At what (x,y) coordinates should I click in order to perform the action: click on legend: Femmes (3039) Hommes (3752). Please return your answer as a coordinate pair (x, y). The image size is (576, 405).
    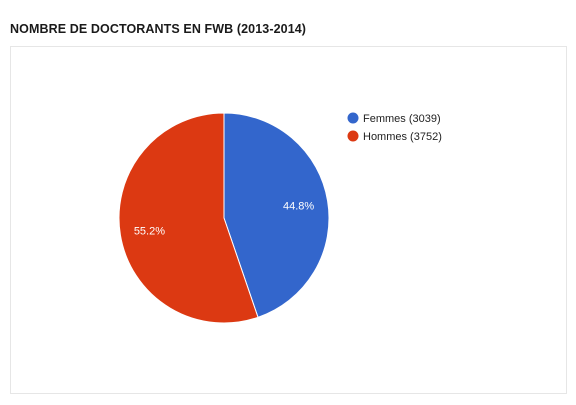
    Looking at the image, I should click on (394, 127).